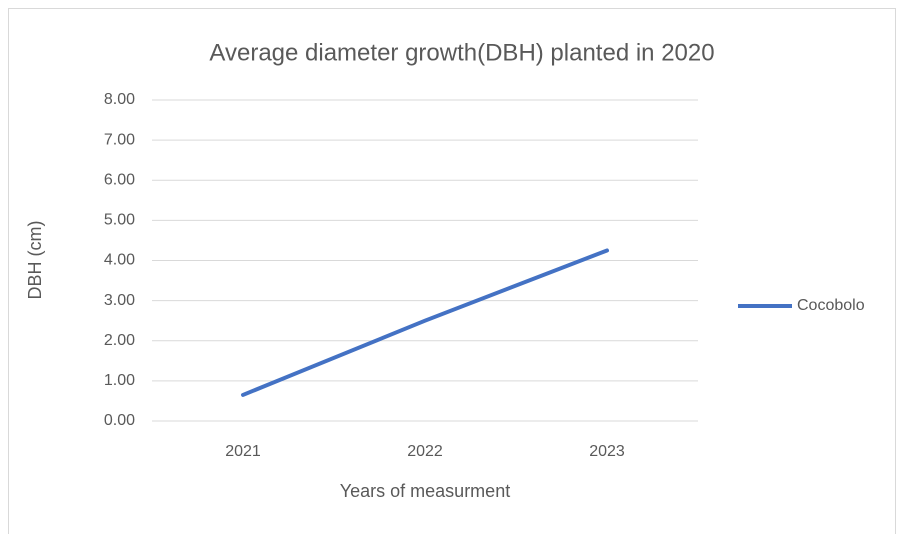 The image size is (904, 534). Describe the element at coordinates (425, 451) in the screenshot. I see `x-tick-label: 2022` at that location.